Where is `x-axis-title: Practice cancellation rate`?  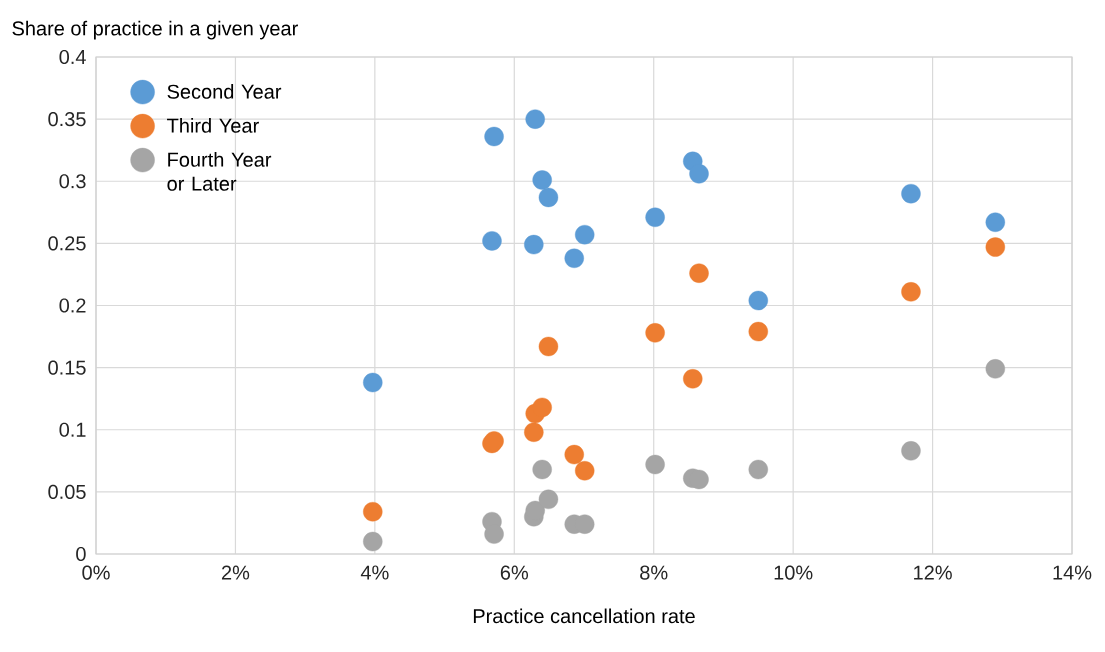 x-axis-title: Practice cancellation rate is located at coordinates (584, 616).